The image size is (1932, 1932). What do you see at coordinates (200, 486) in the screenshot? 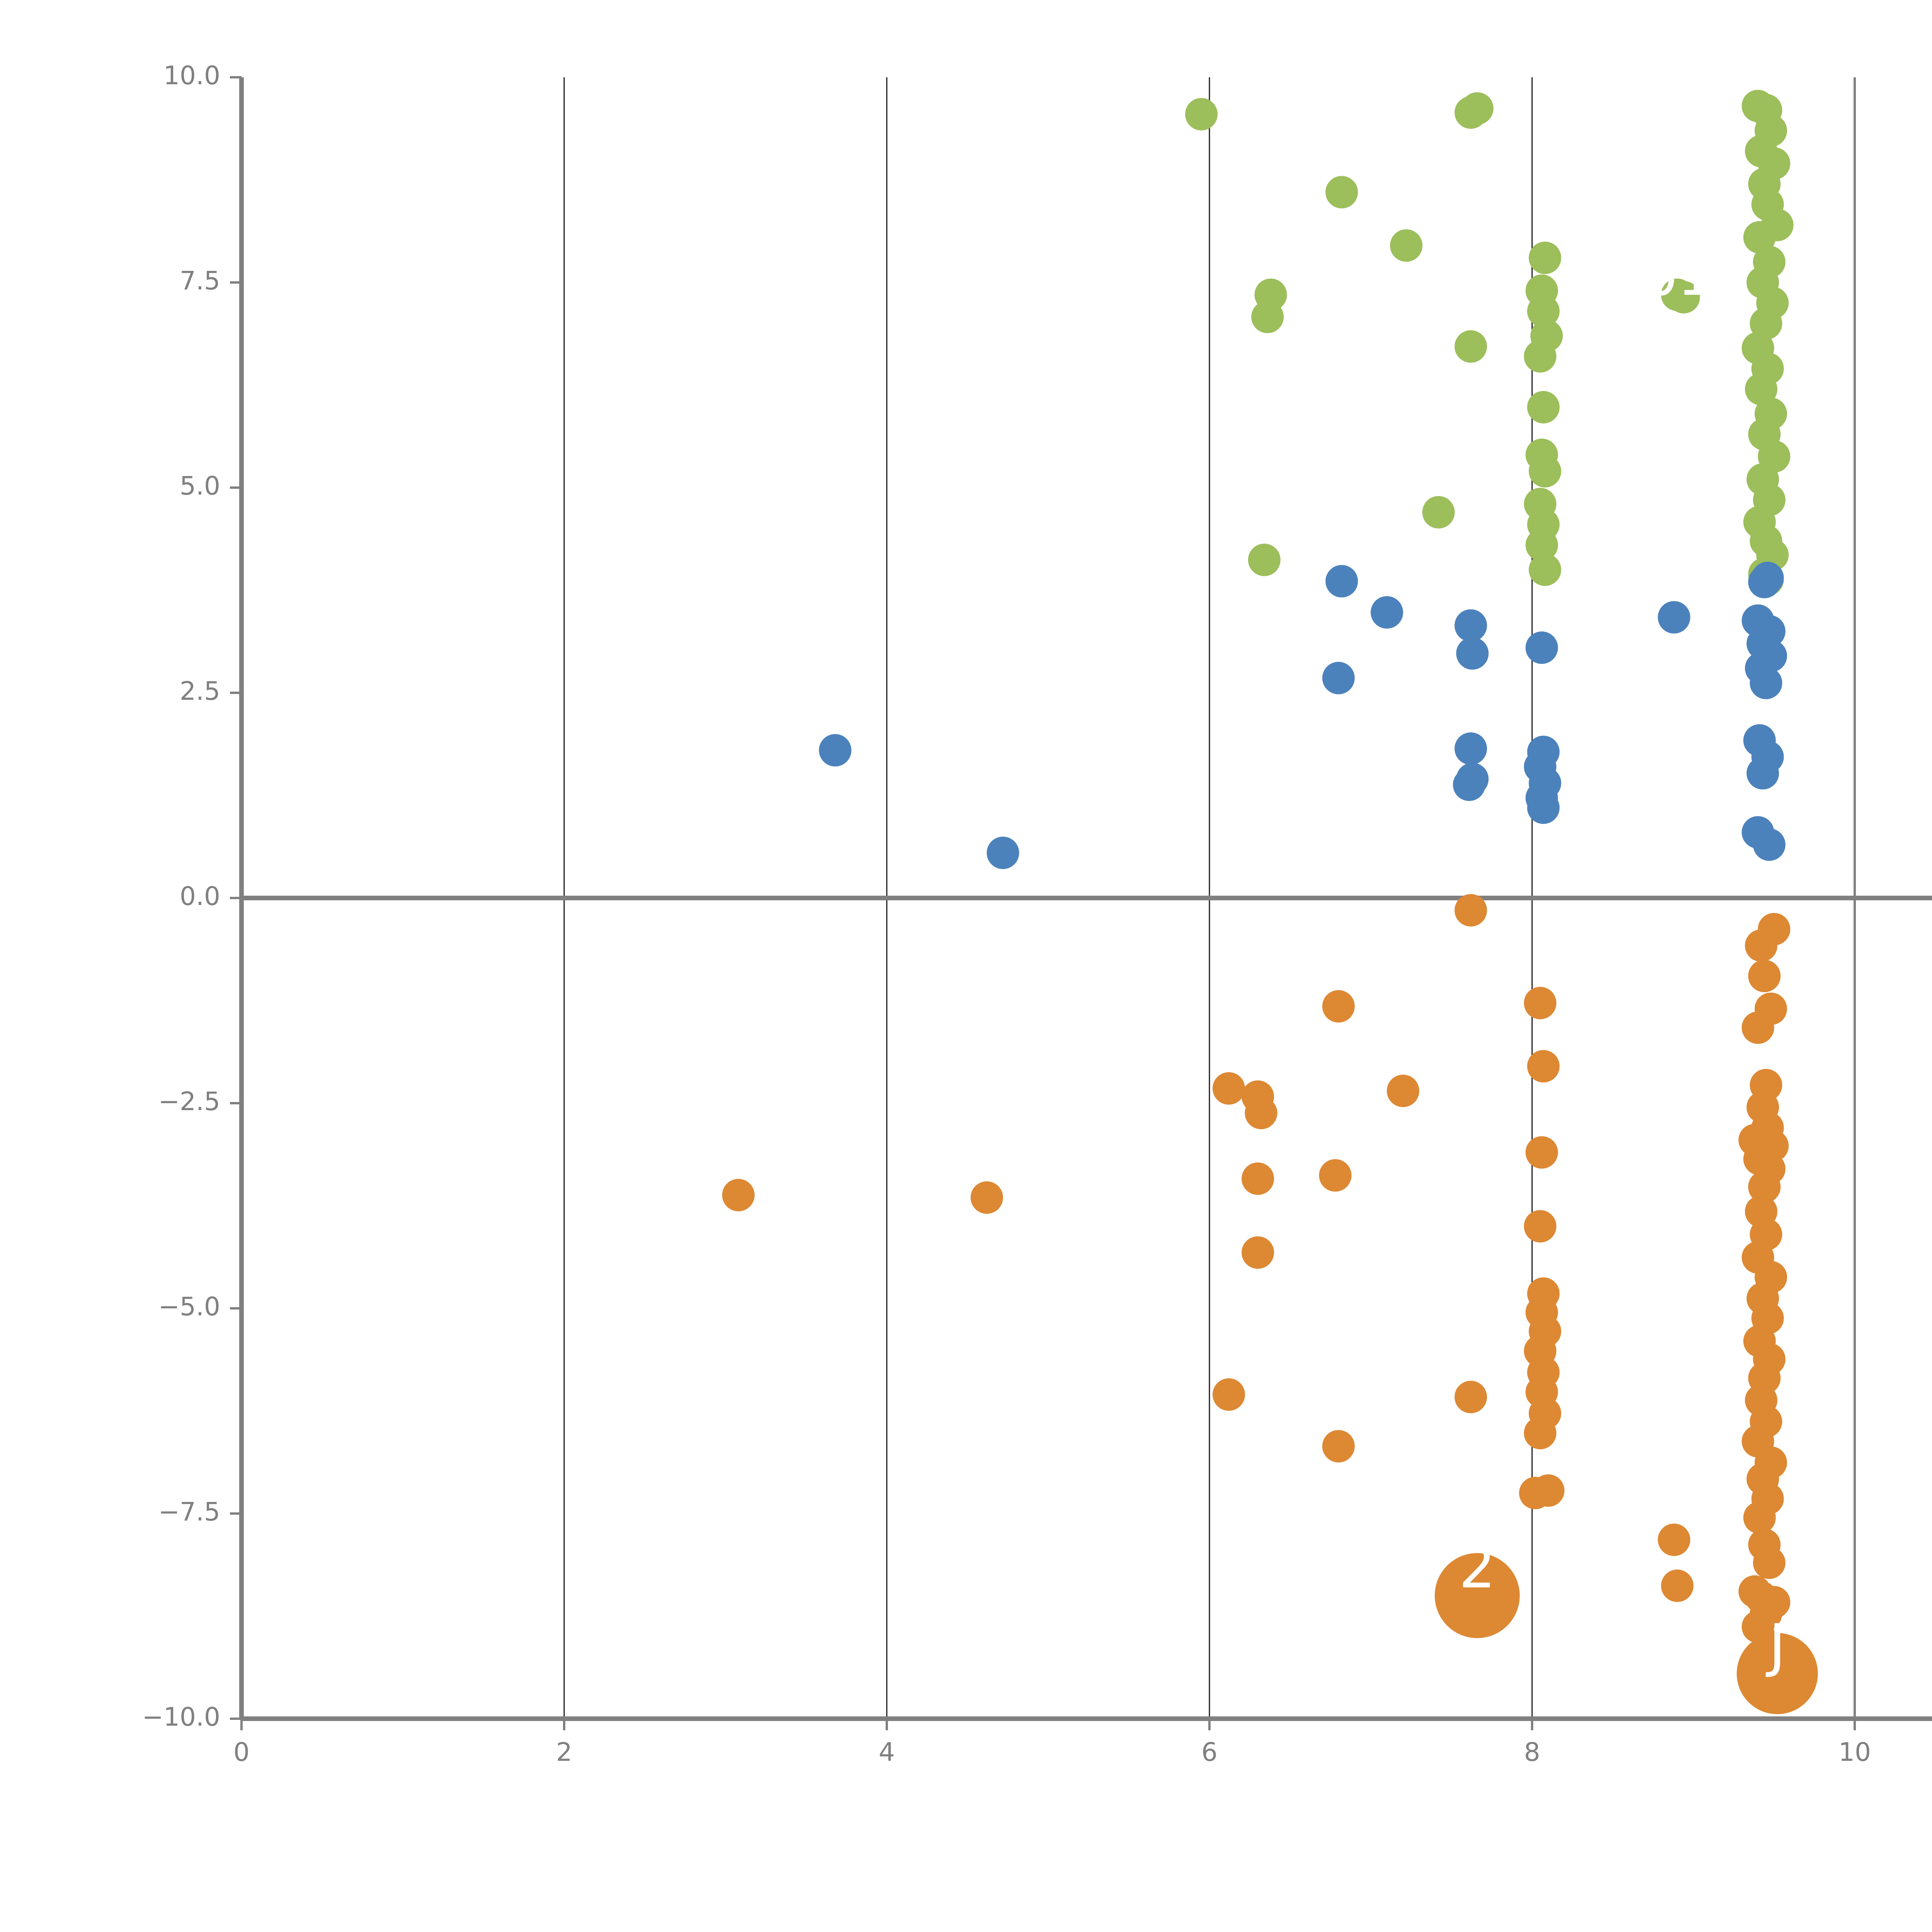
I see `y-tick-label-2: 5.0` at bounding box center [200, 486].